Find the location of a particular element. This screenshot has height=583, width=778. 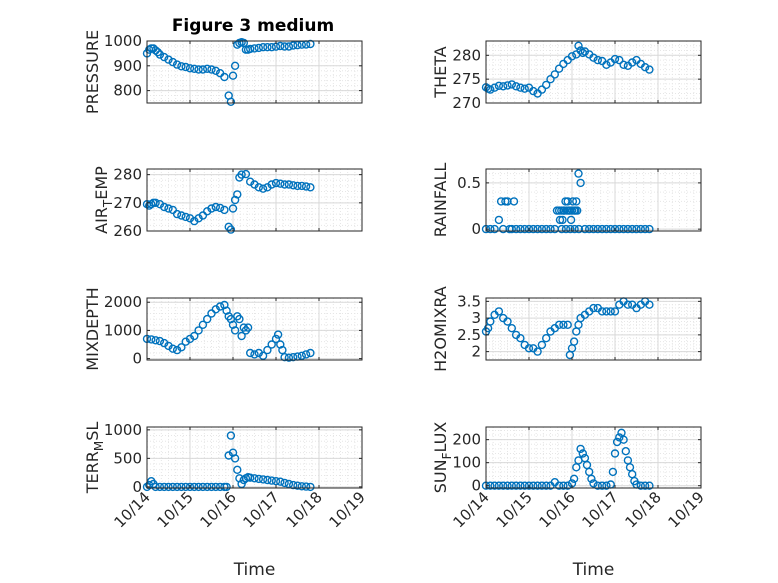

y-tick-label: 800 is located at coordinates (127, 91).